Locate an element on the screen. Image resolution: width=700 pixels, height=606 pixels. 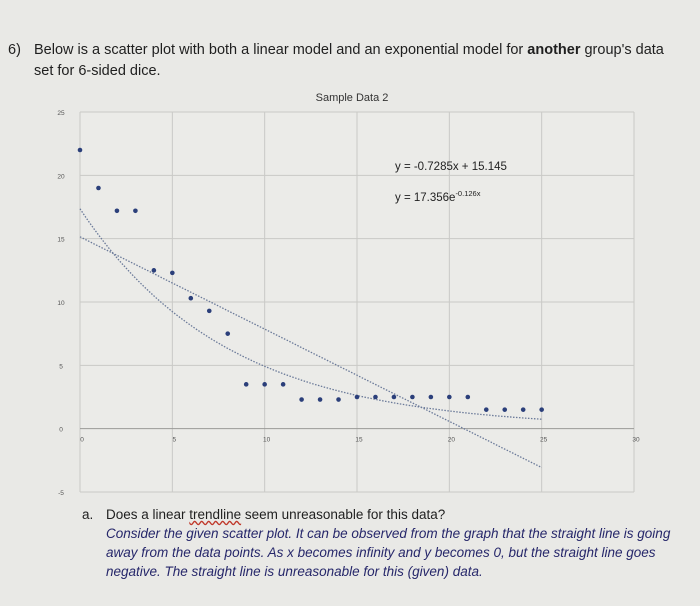
question-bold-word: another is located at coordinates (554, 50).